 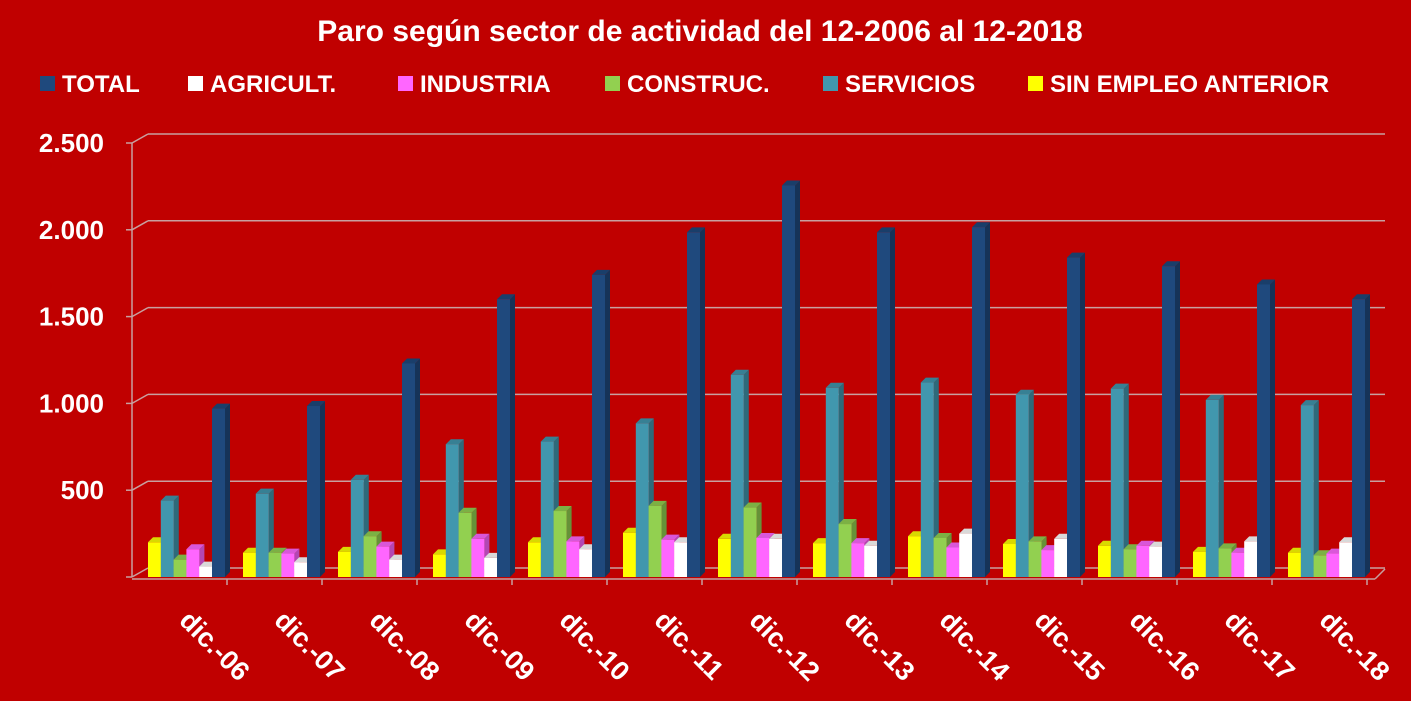 I want to click on legend-label: CONSTRUC., so click(x=698, y=84).